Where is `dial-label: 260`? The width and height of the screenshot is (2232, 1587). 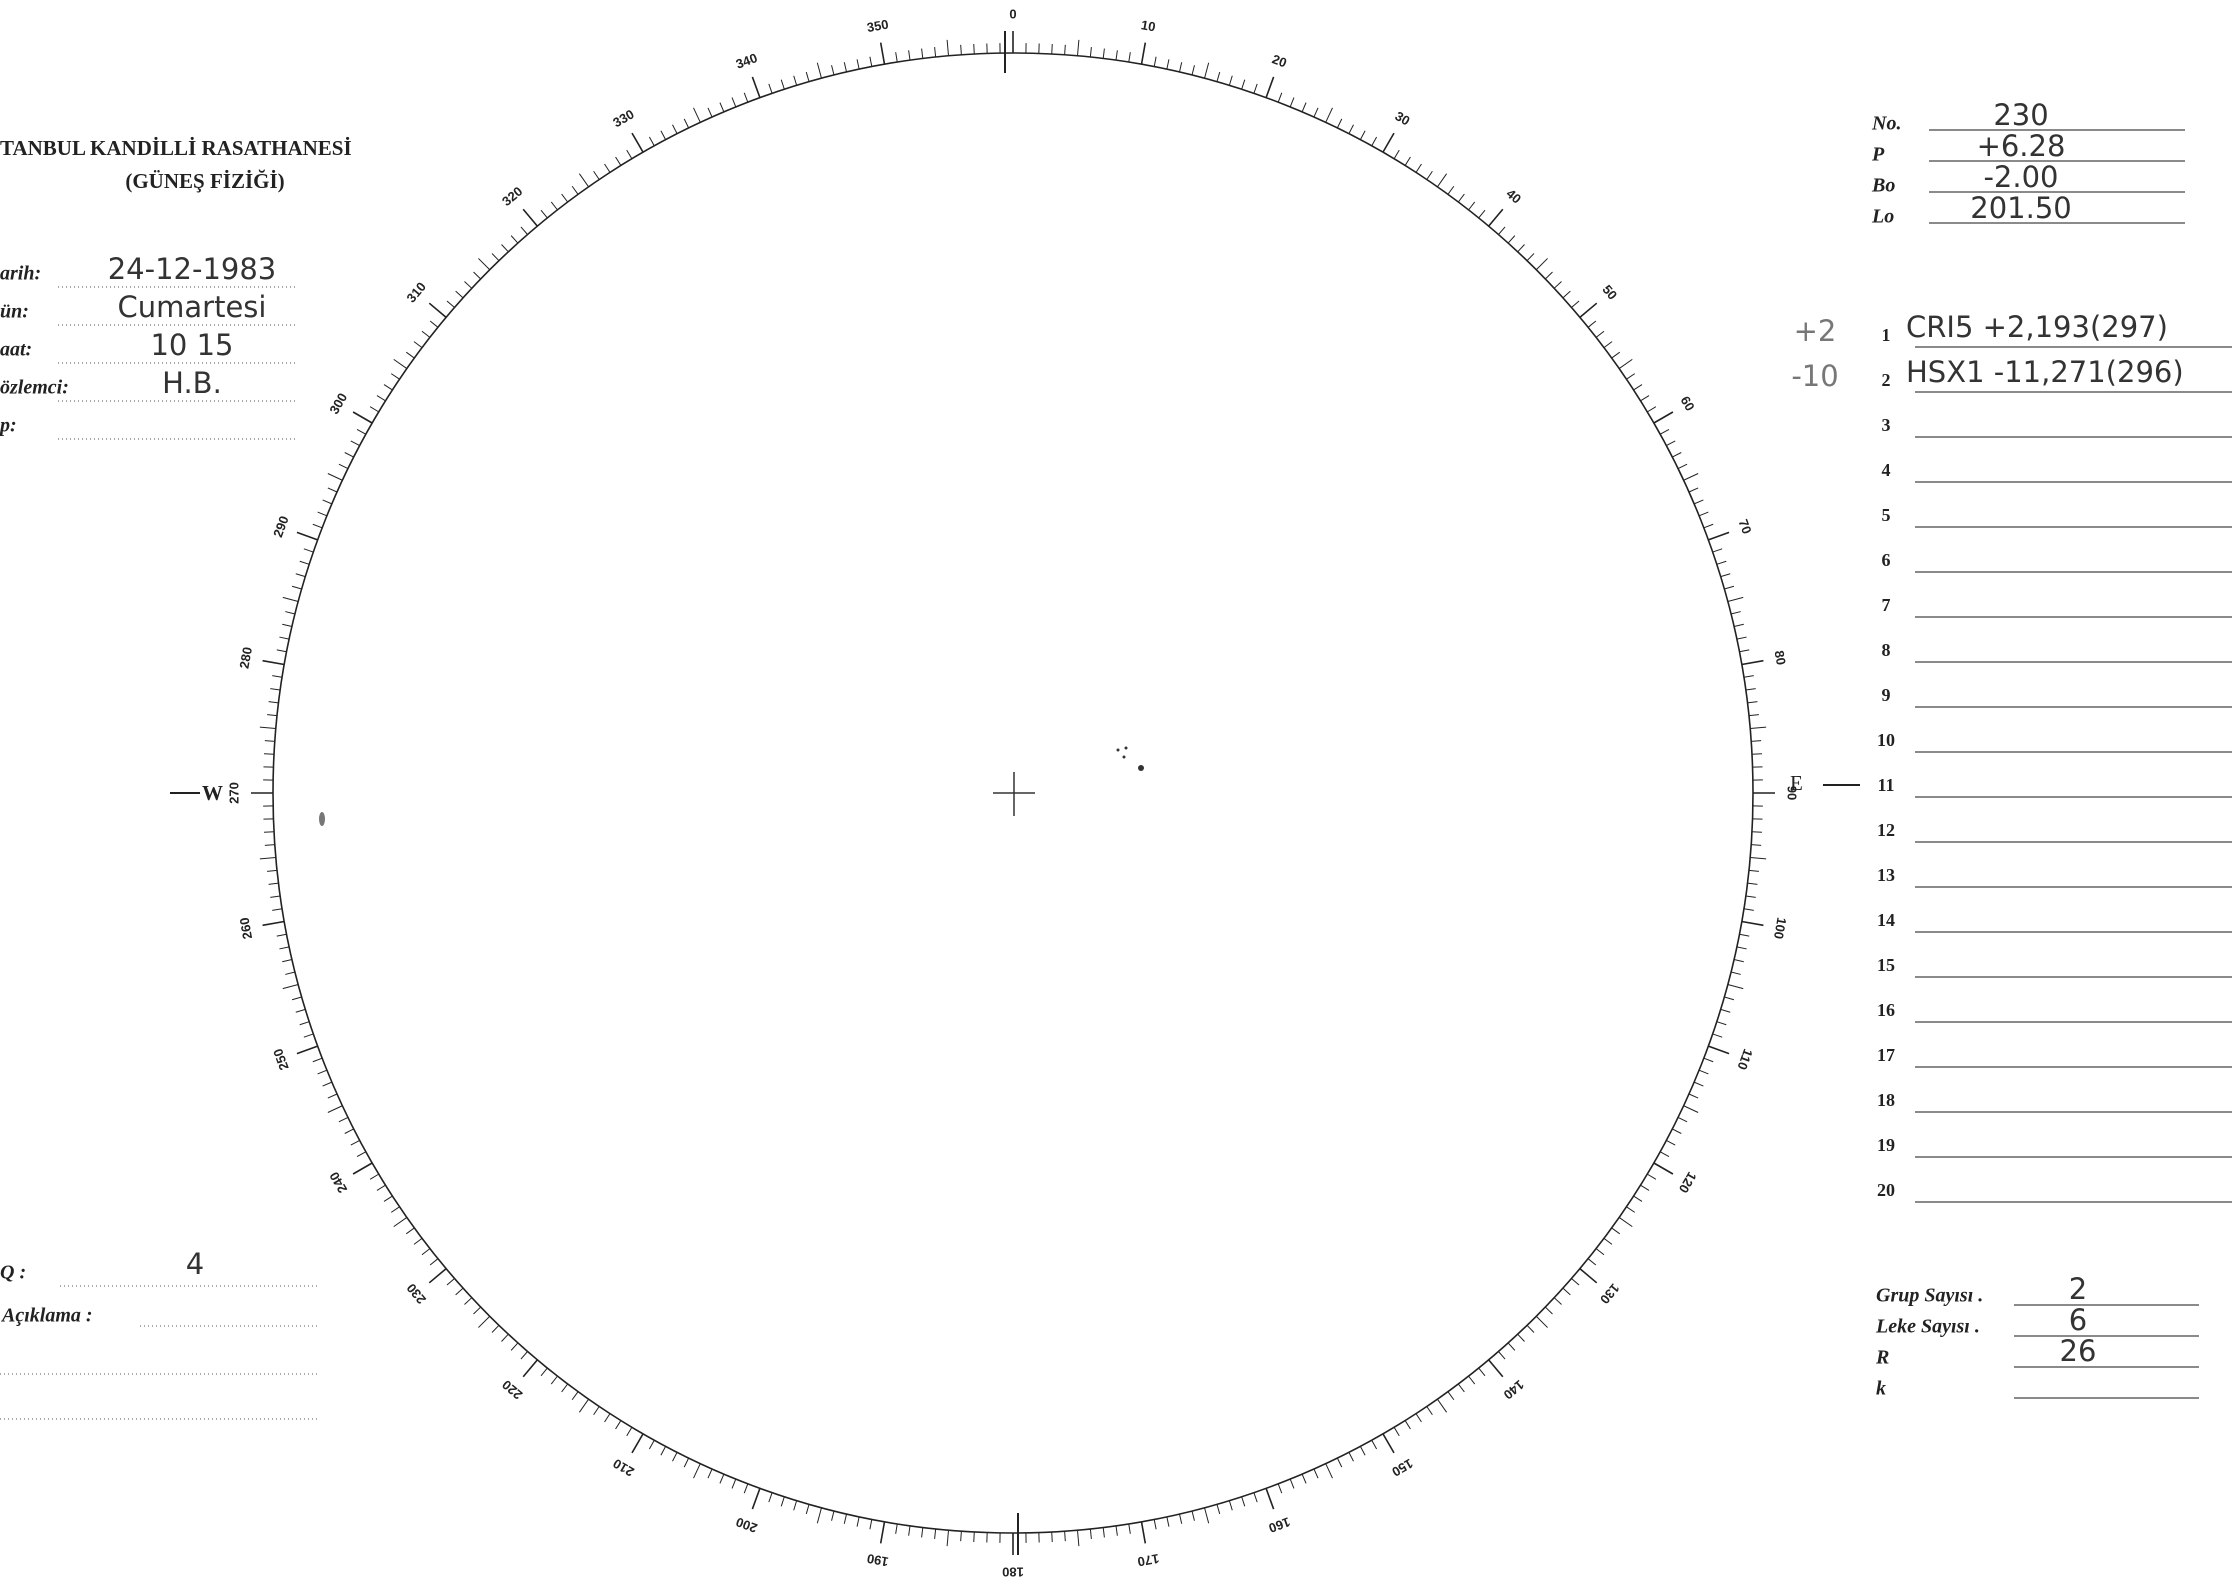 dial-label: 260 is located at coordinates (246, 928).